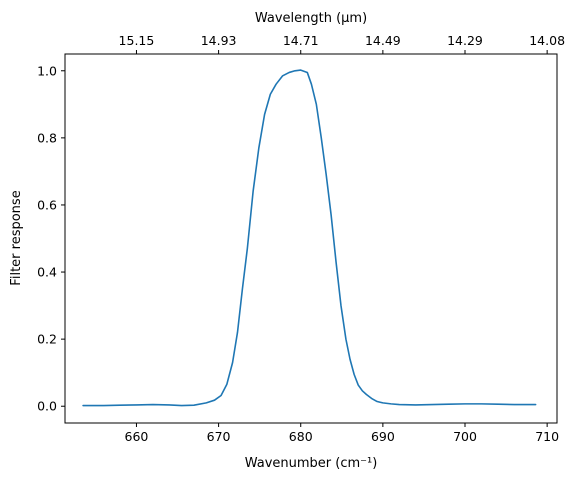 The width and height of the screenshot is (575, 480). What do you see at coordinates (47, 272) in the screenshot?
I see `y-tick-label: 0.4` at bounding box center [47, 272].